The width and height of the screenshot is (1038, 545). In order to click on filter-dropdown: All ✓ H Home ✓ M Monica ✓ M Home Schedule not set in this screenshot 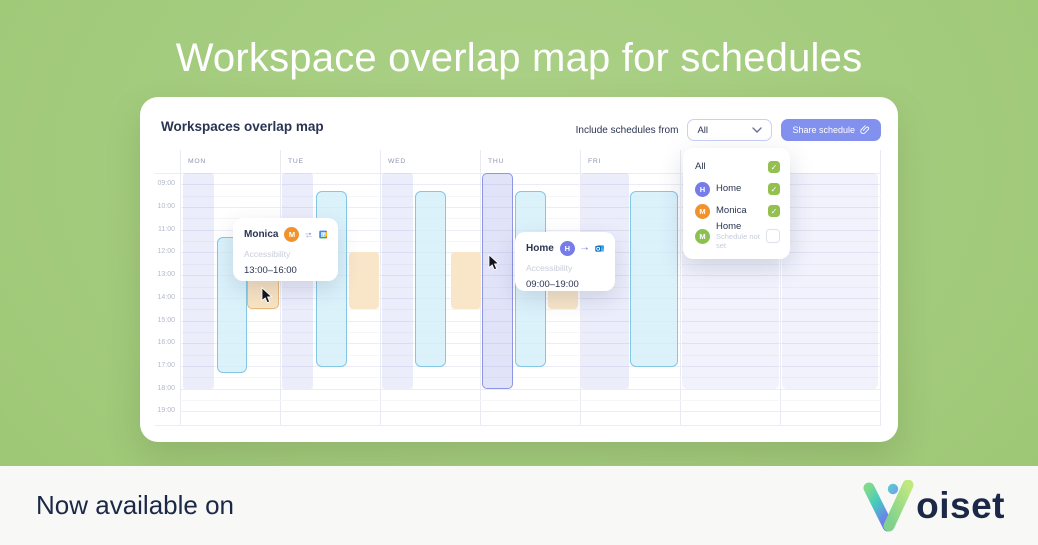, I will do `click(736, 204)`.